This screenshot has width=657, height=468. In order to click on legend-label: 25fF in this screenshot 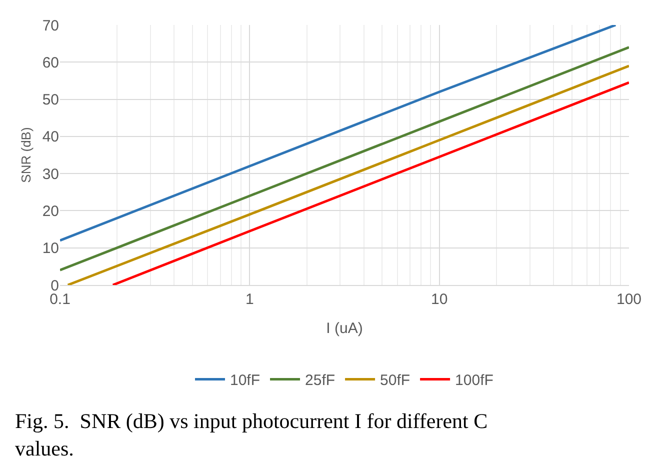, I will do `click(320, 381)`.